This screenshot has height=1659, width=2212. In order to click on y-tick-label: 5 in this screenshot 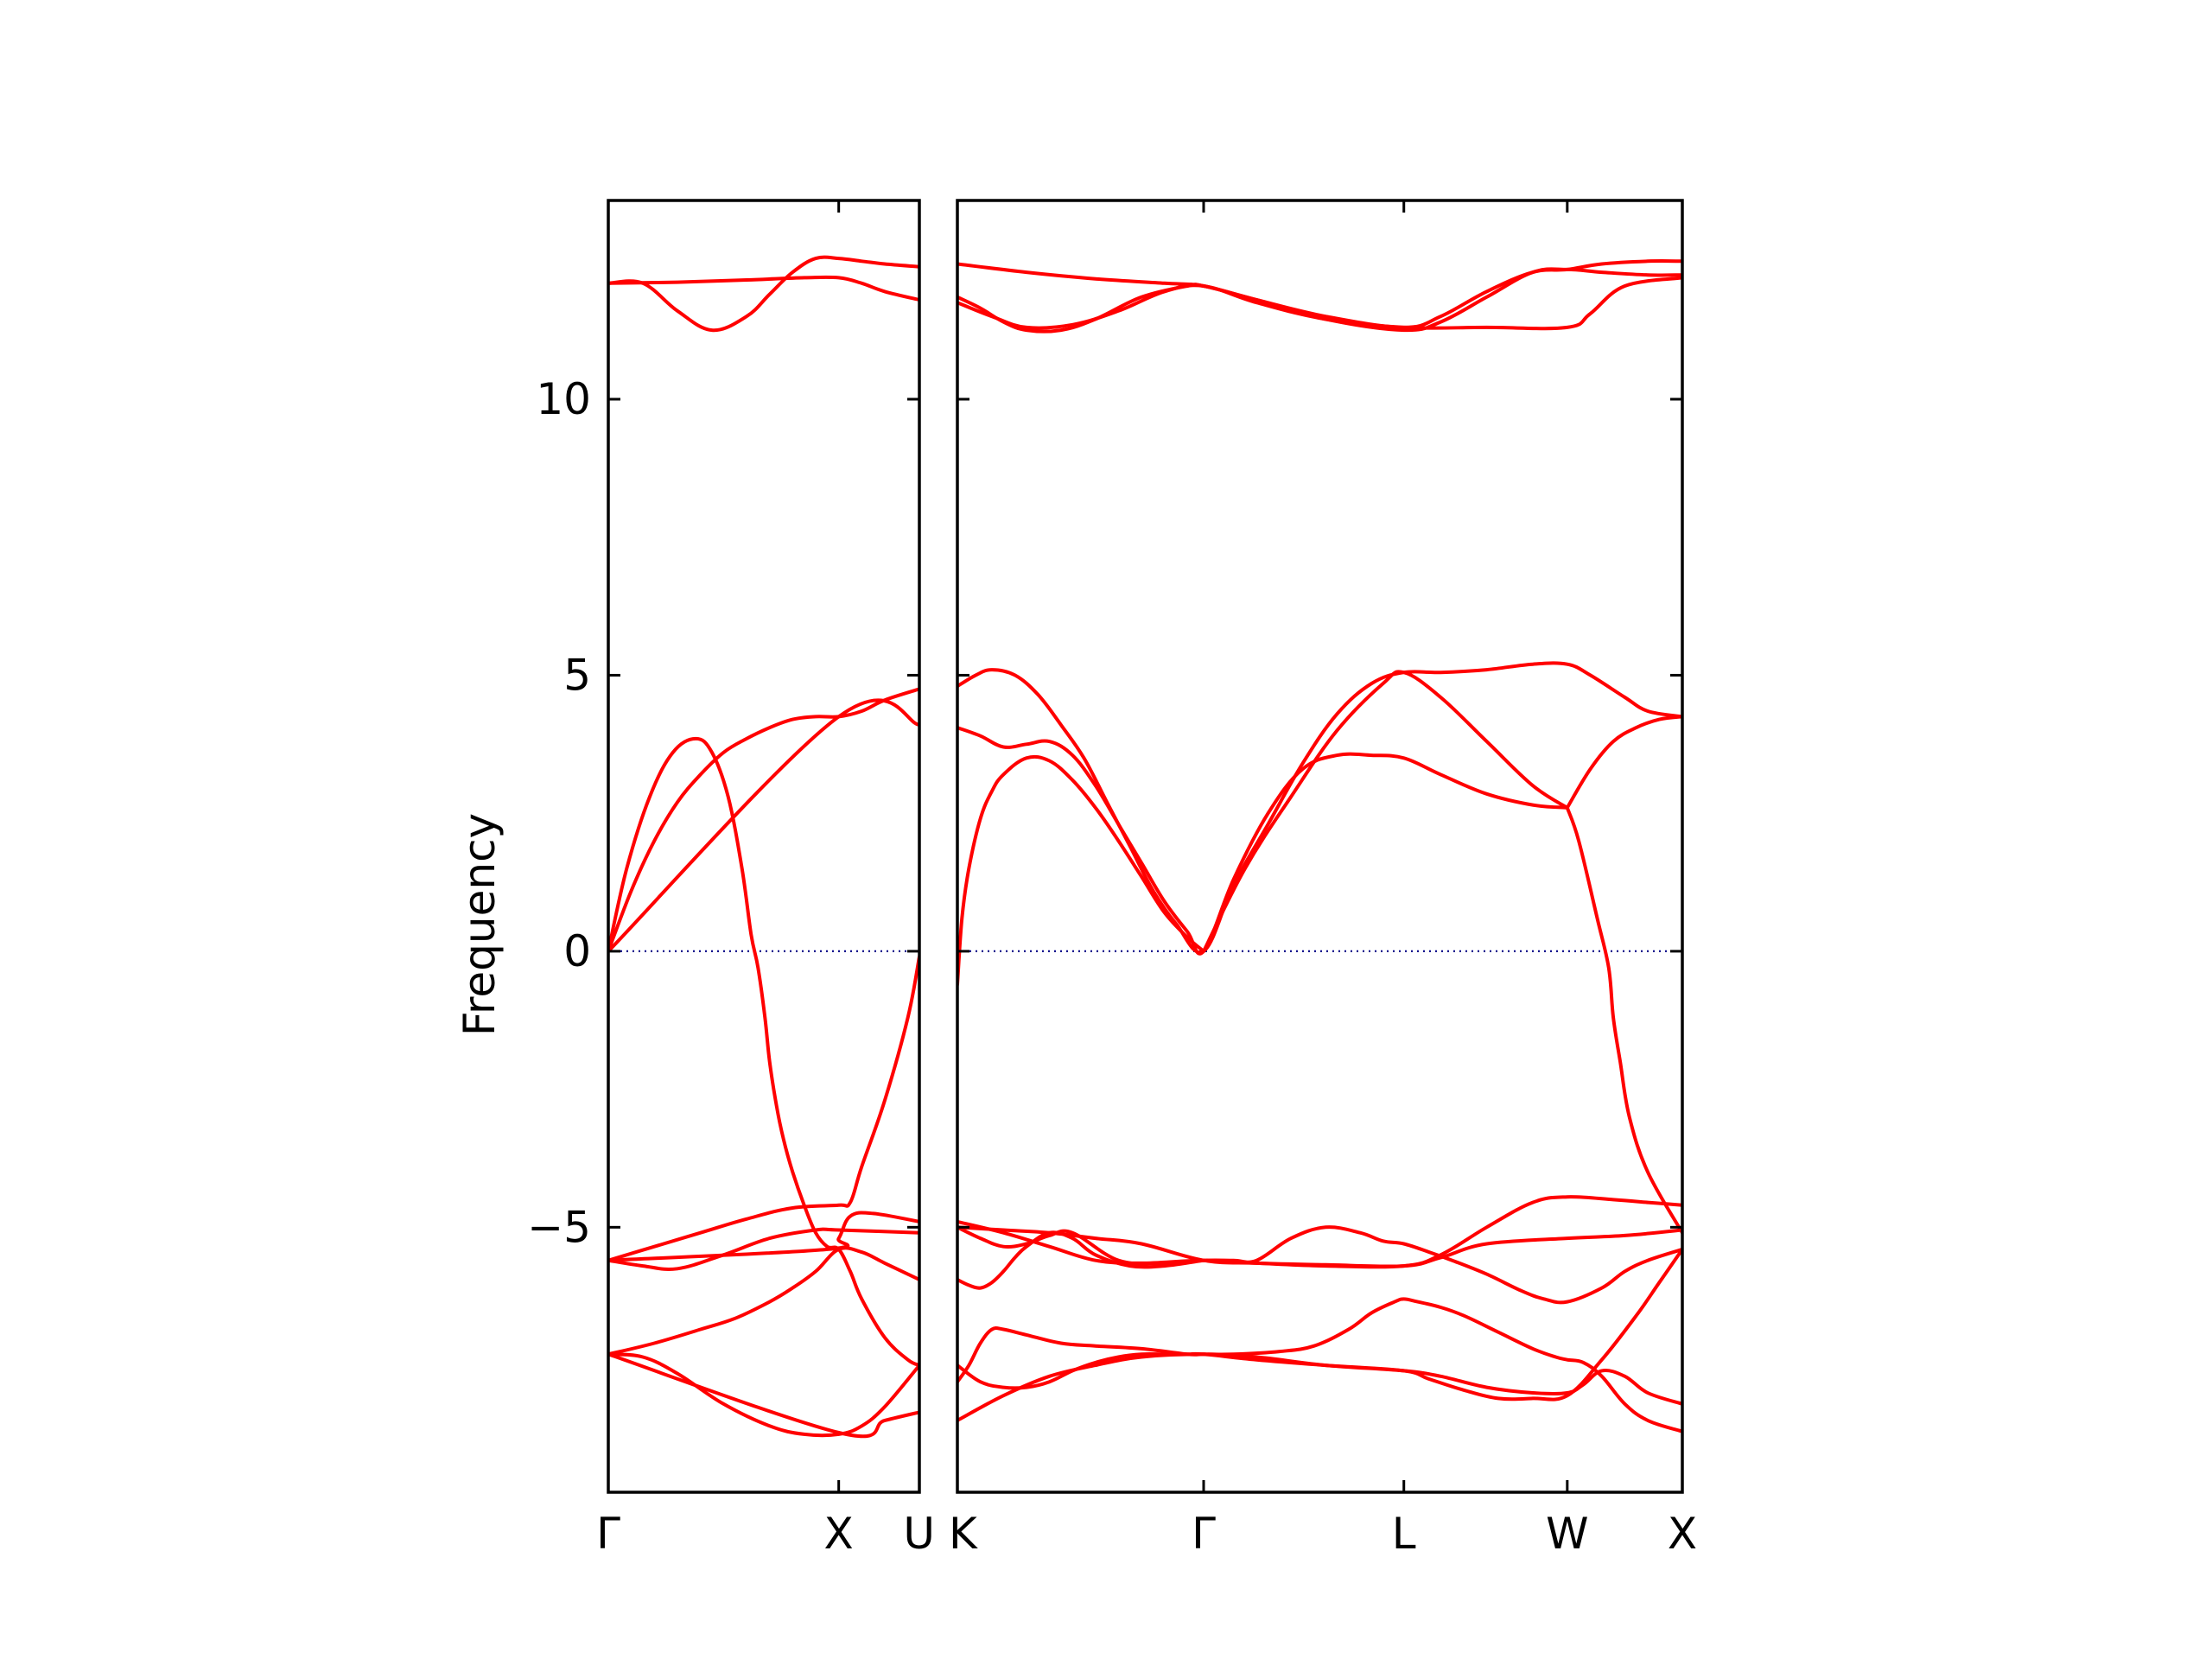, I will do `click(577, 675)`.